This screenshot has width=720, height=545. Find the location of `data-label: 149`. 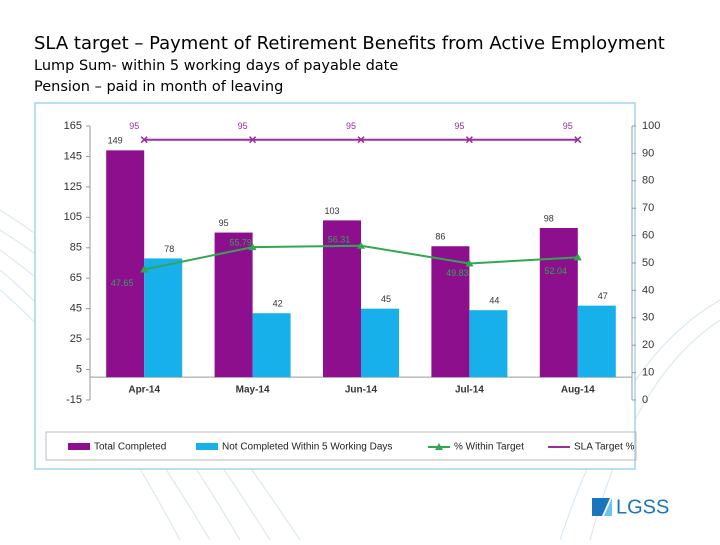

data-label: 149 is located at coordinates (115, 141).